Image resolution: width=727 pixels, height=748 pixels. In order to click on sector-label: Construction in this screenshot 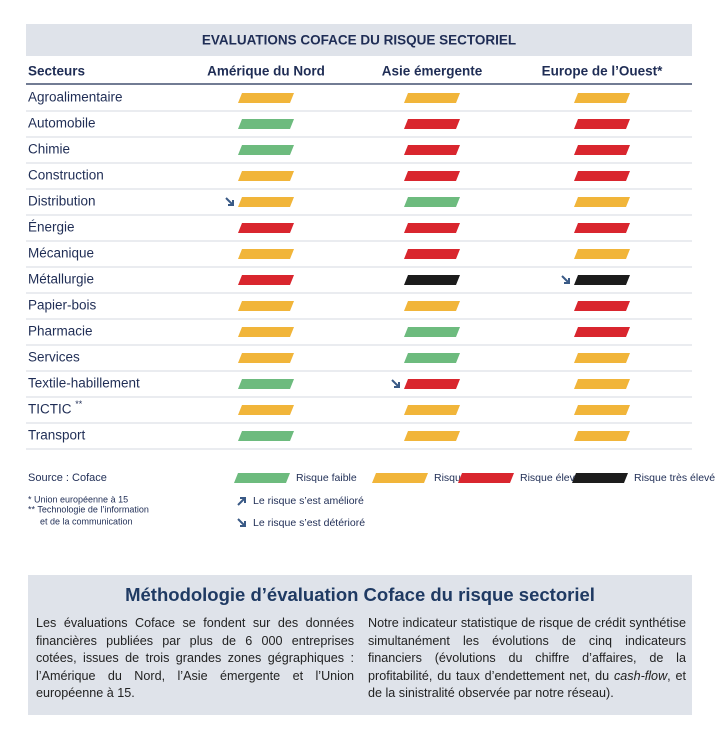, I will do `click(66, 175)`.